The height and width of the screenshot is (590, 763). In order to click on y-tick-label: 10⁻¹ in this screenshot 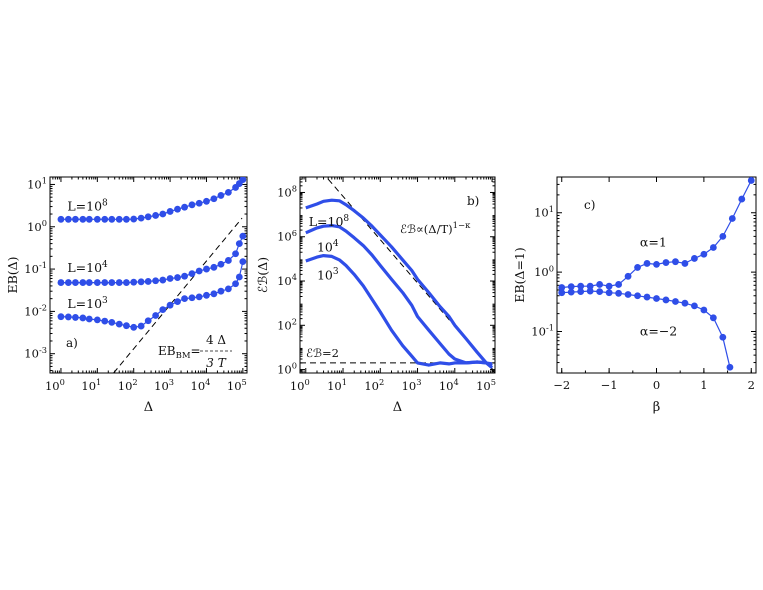, I will do `click(35, 268)`.